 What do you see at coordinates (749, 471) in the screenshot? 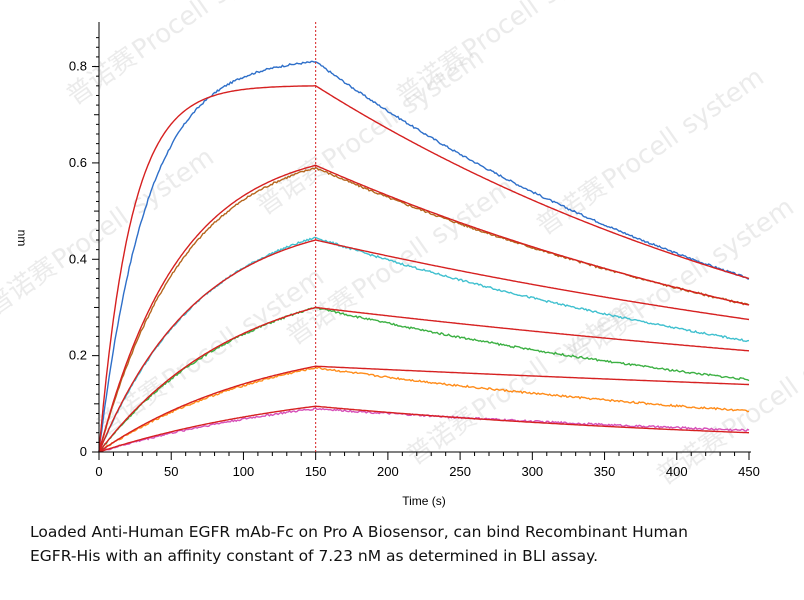
I see `x-tick-label: 450` at bounding box center [749, 471].